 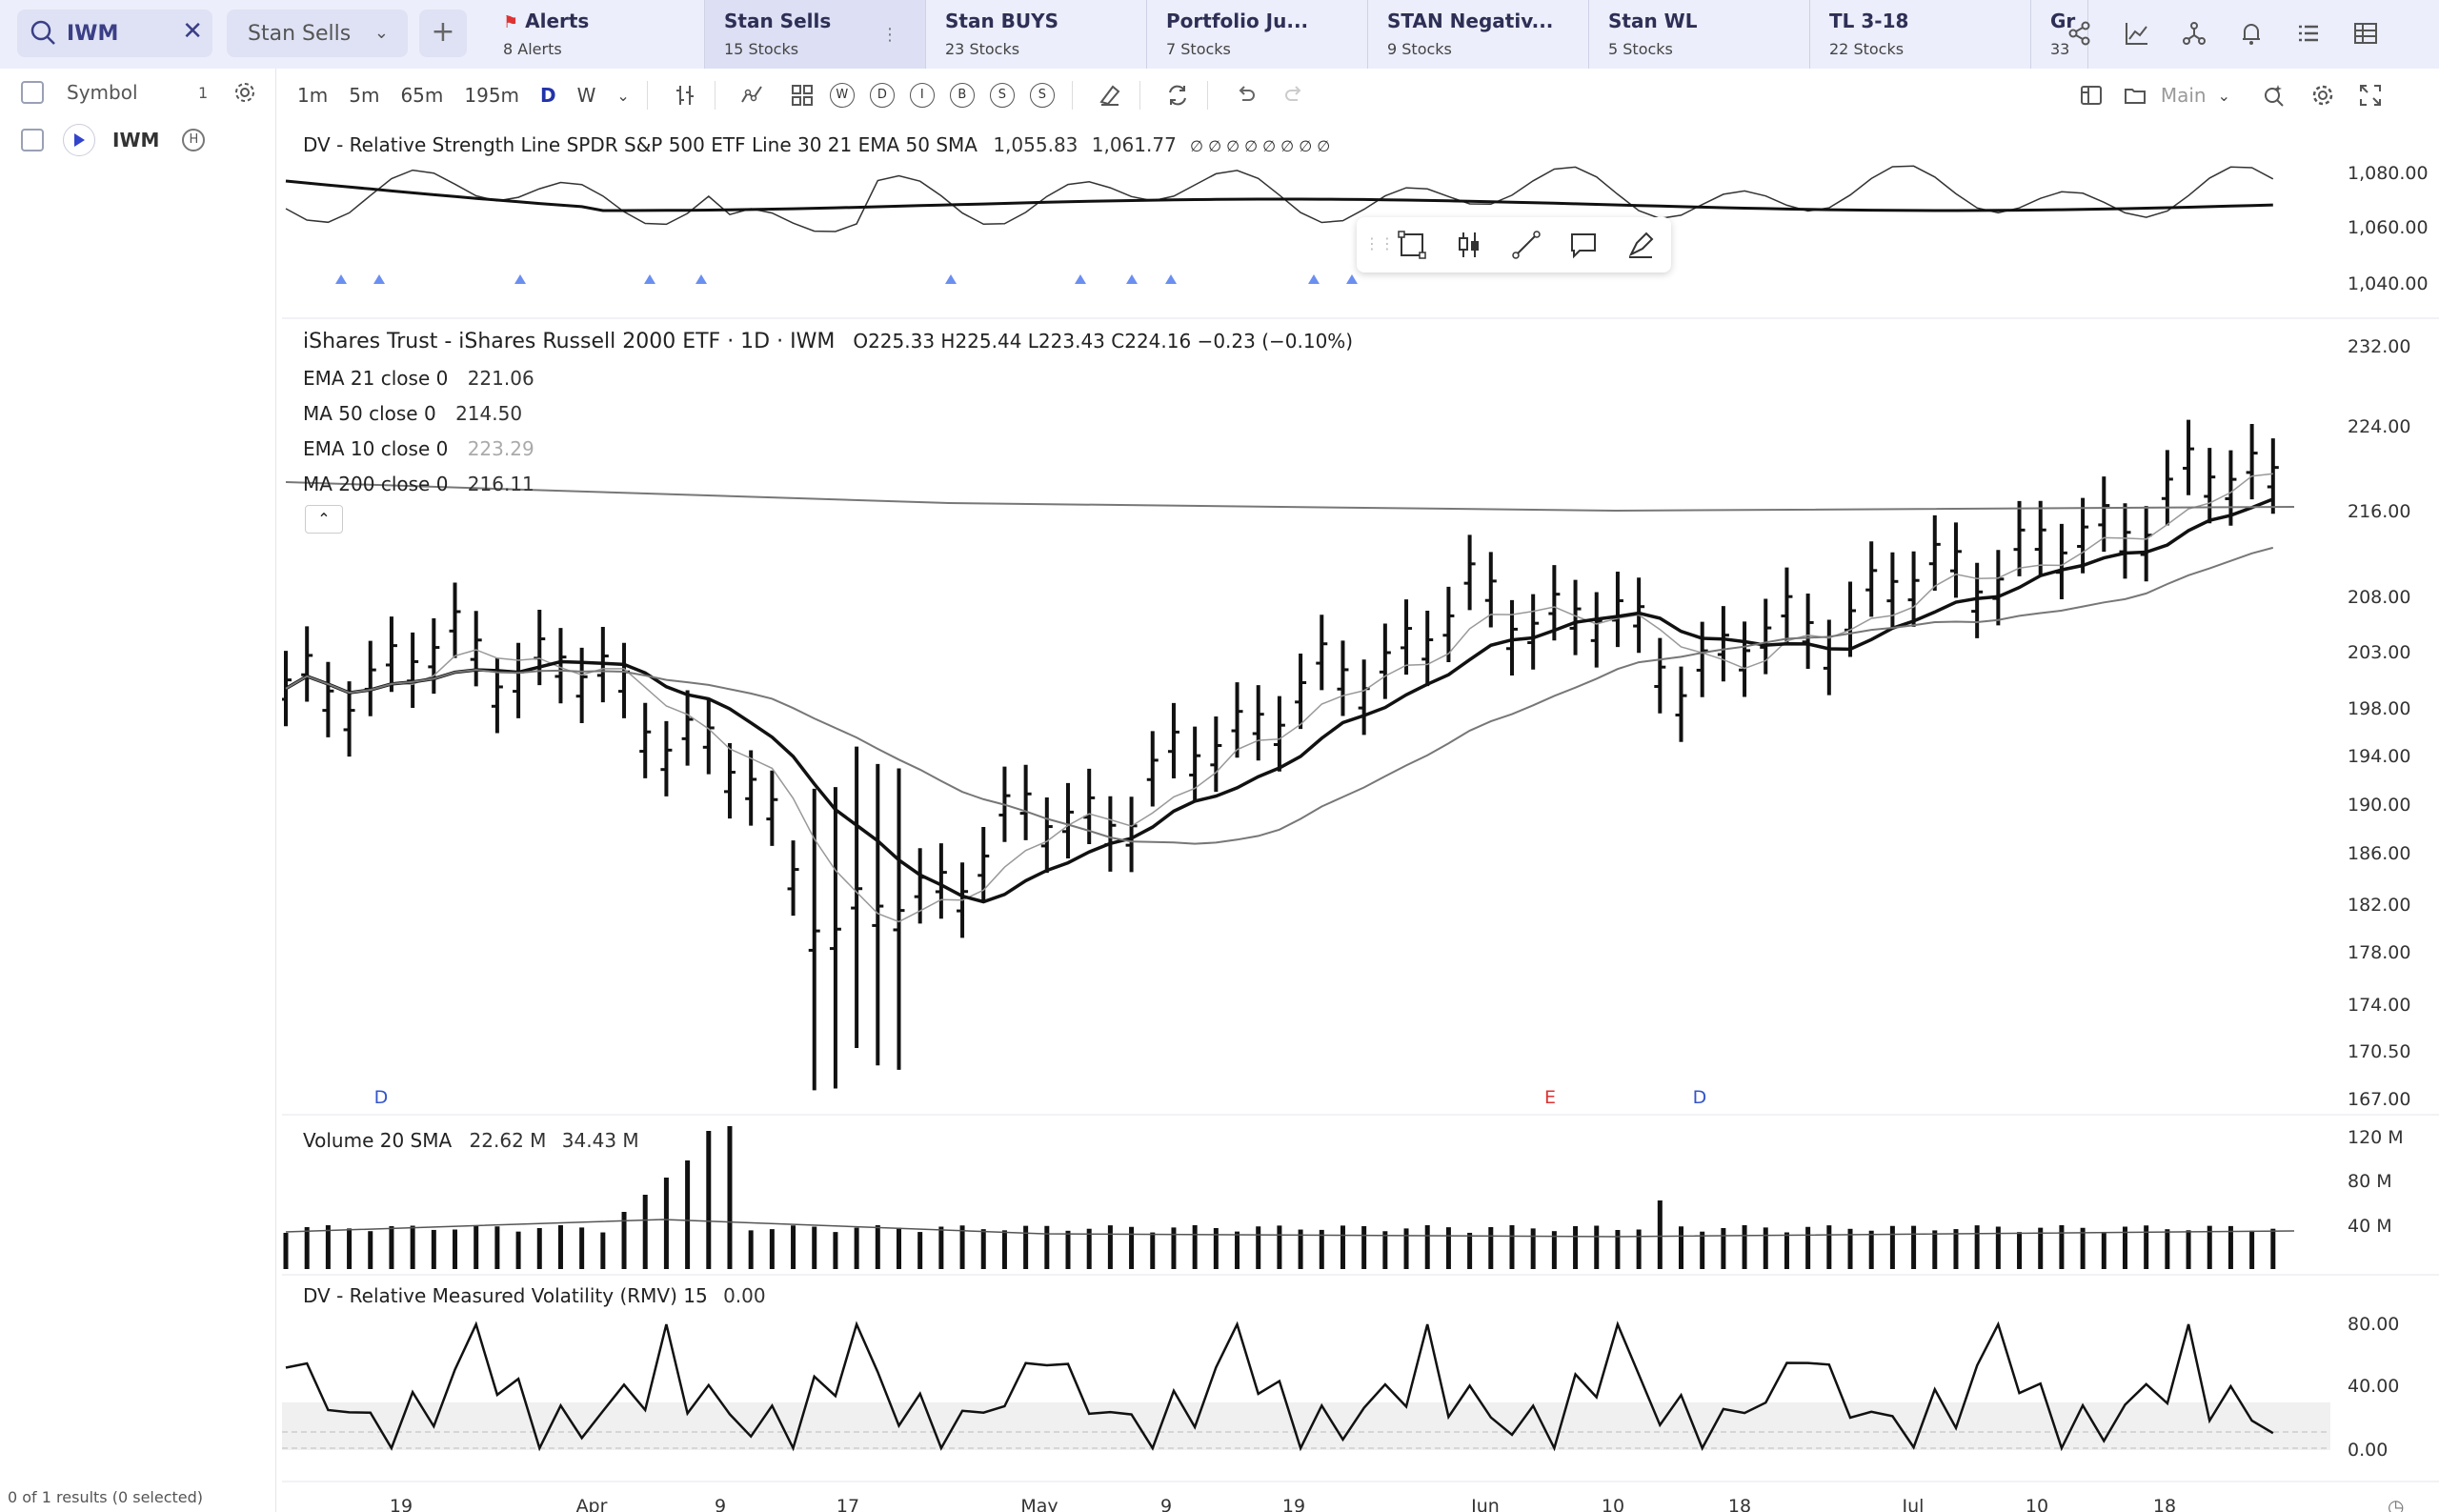 I want to click on indicator-value: 214.50, so click(x=489, y=413).